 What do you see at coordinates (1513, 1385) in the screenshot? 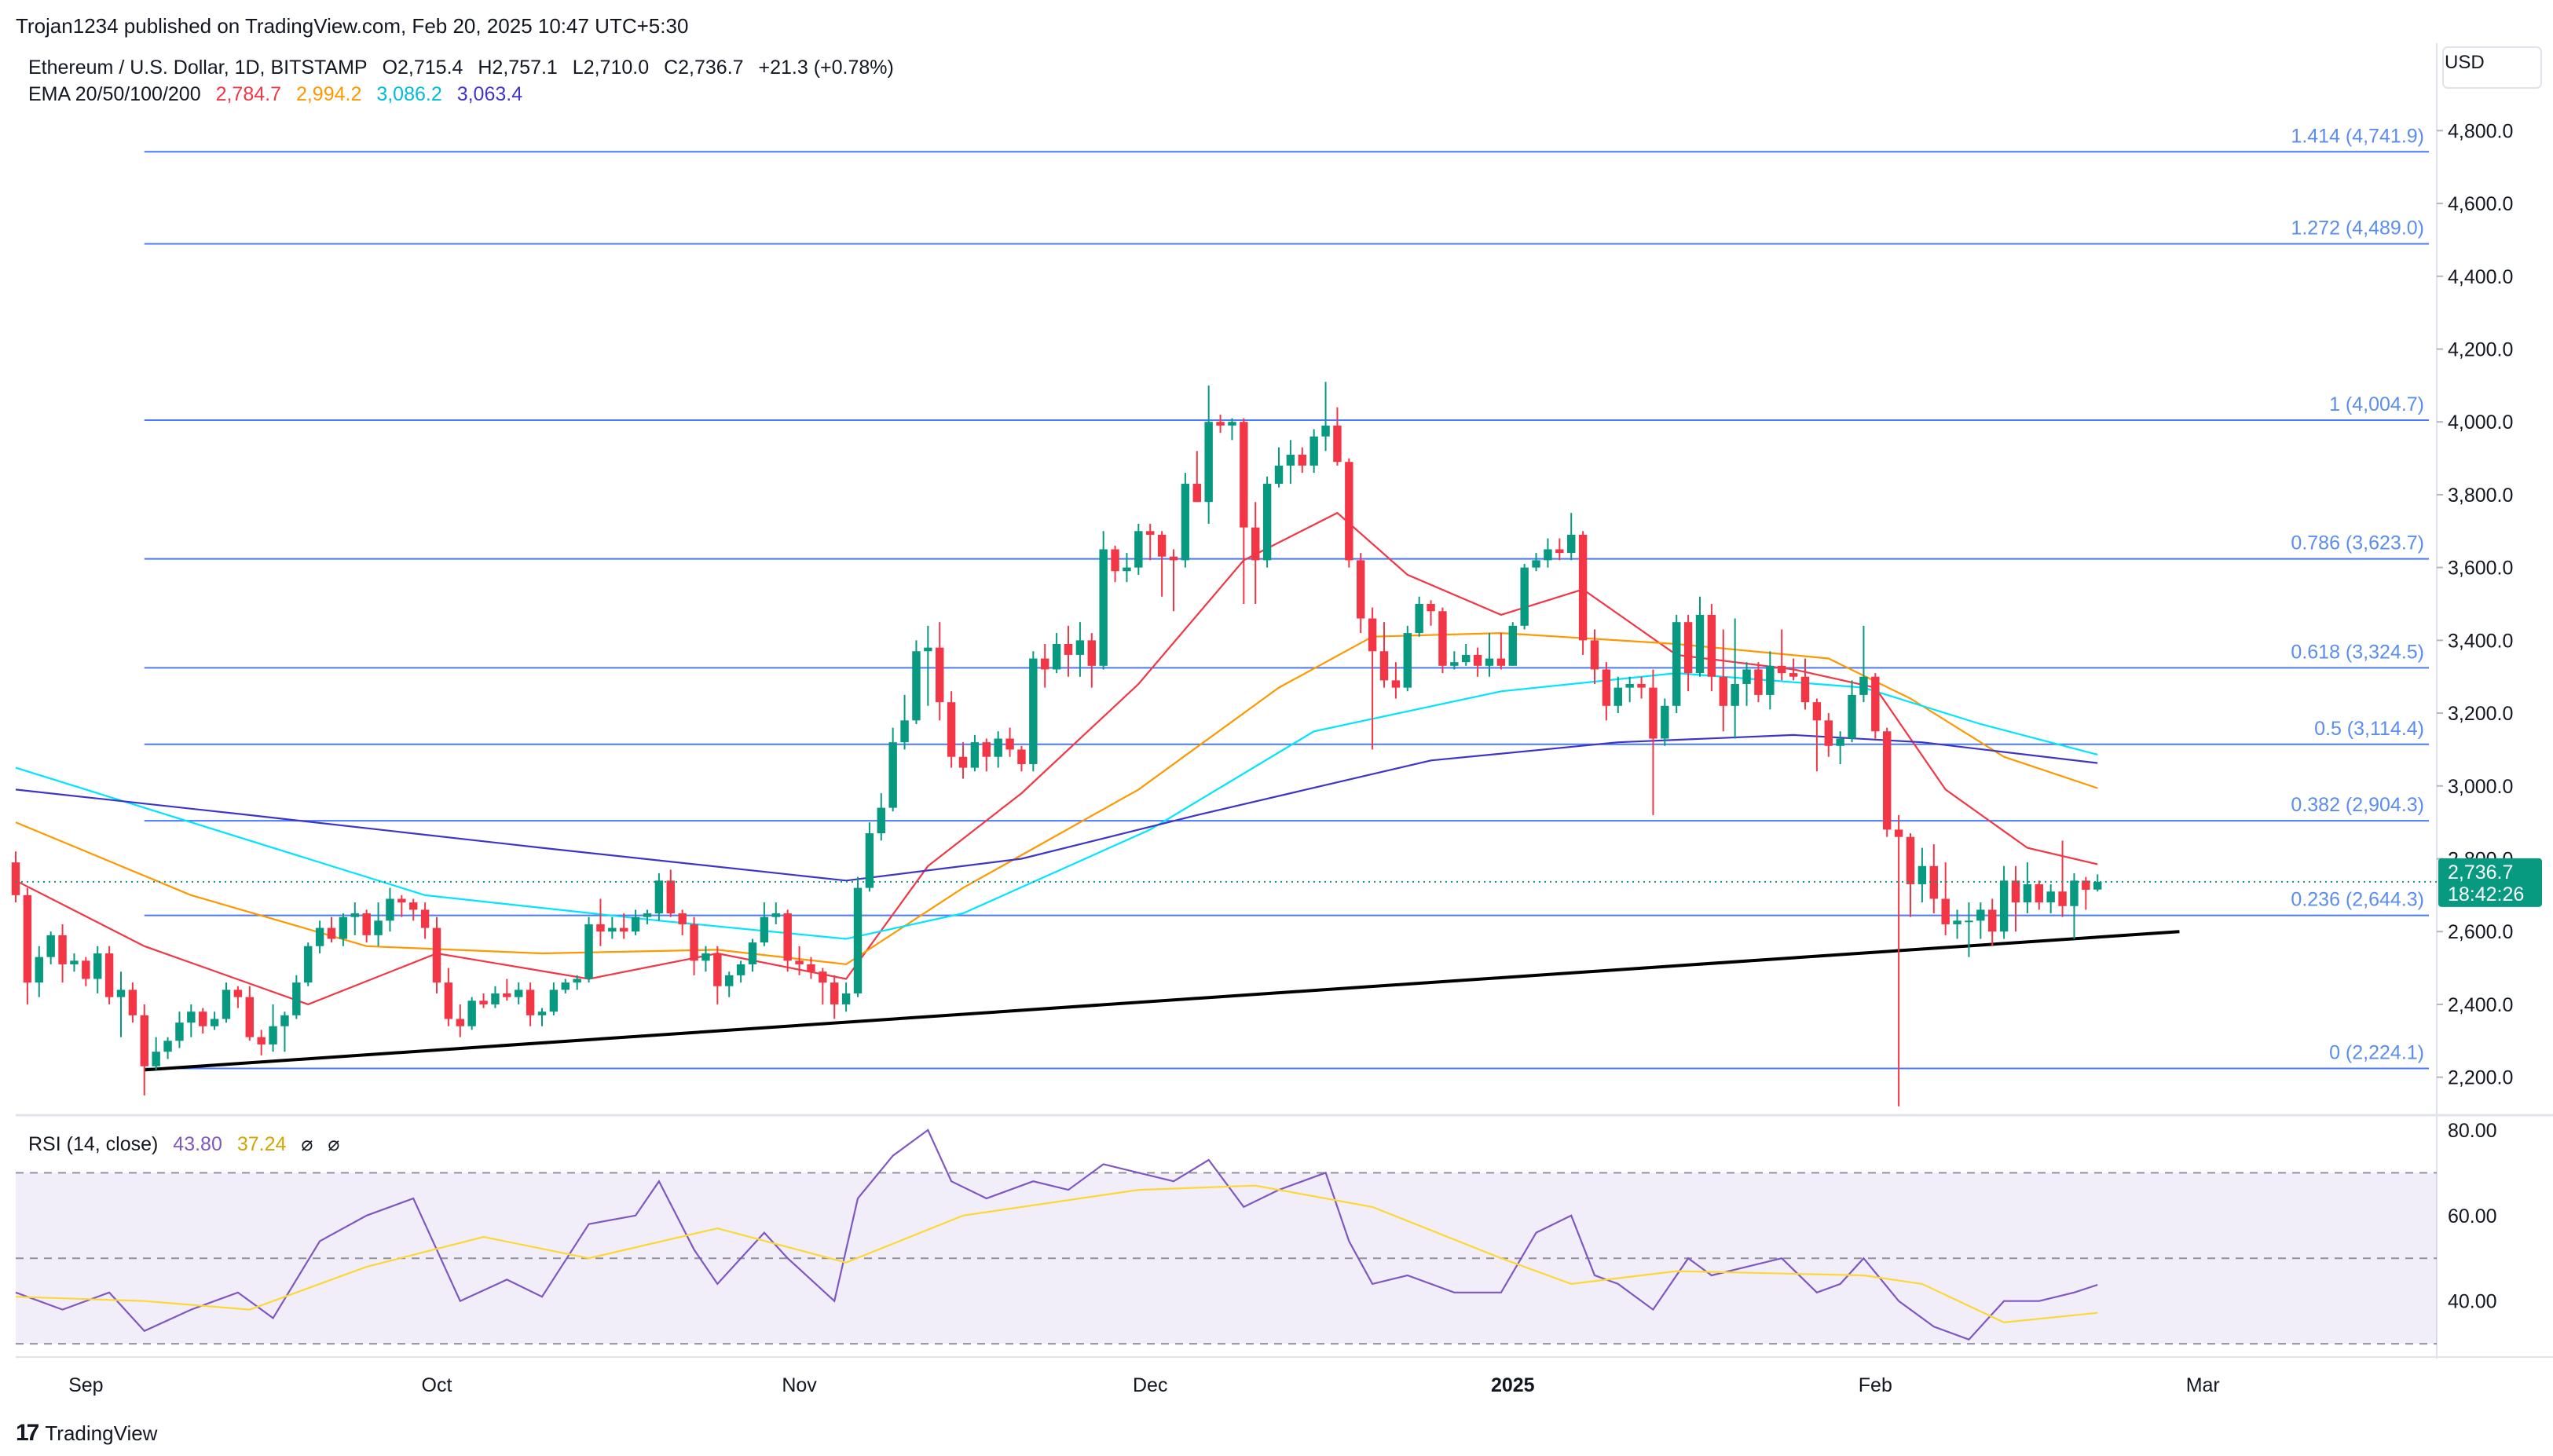
I see `time-tick-label: 2025` at bounding box center [1513, 1385].